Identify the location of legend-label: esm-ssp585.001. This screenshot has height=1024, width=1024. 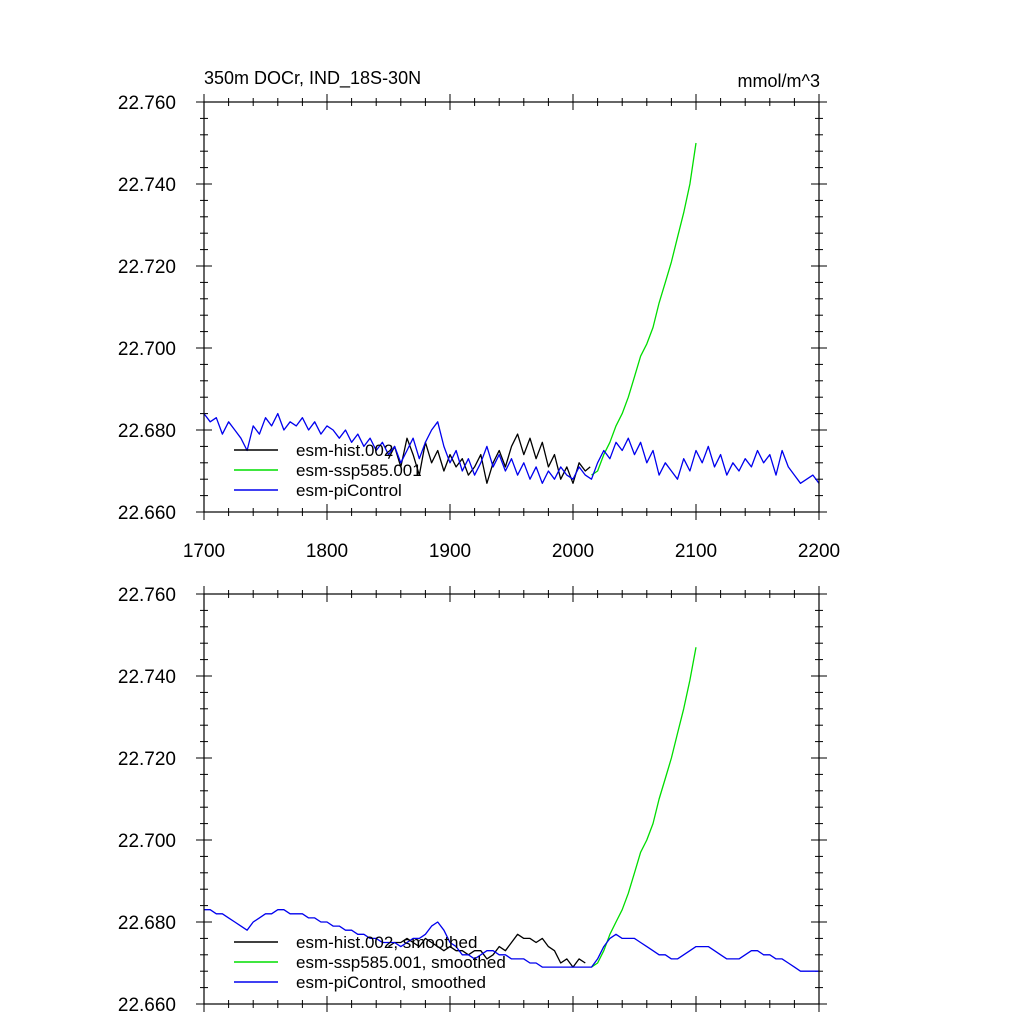
(359, 470).